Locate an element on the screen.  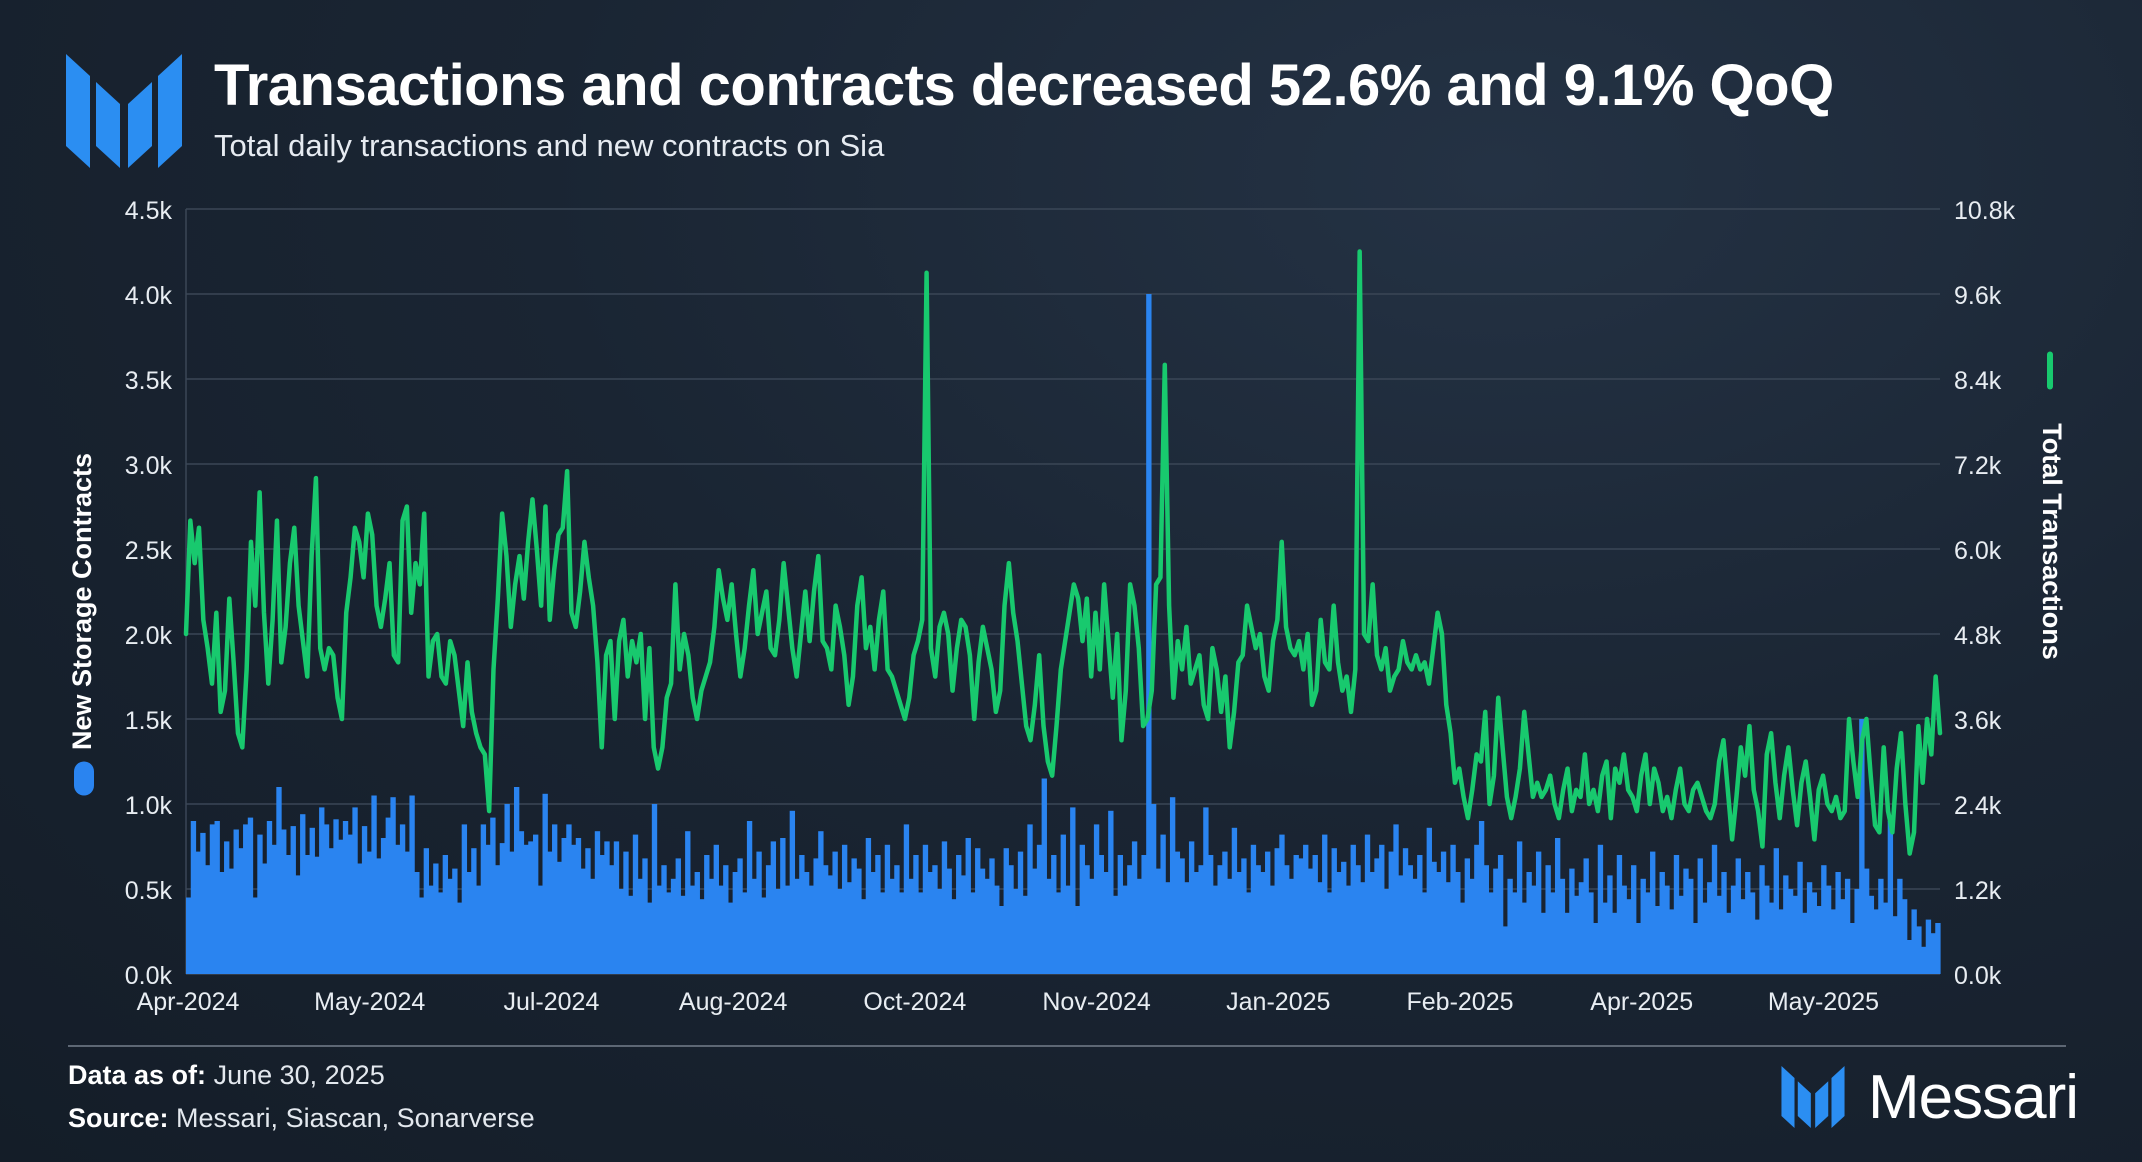
data-as-of-label: Data as of: is located at coordinates (137, 1075).